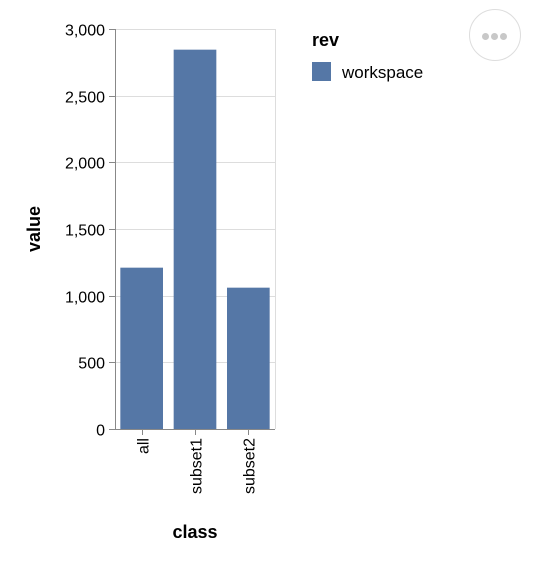 The height and width of the screenshot is (570, 546). What do you see at coordinates (325, 40) in the screenshot?
I see `legend-title: rev` at bounding box center [325, 40].